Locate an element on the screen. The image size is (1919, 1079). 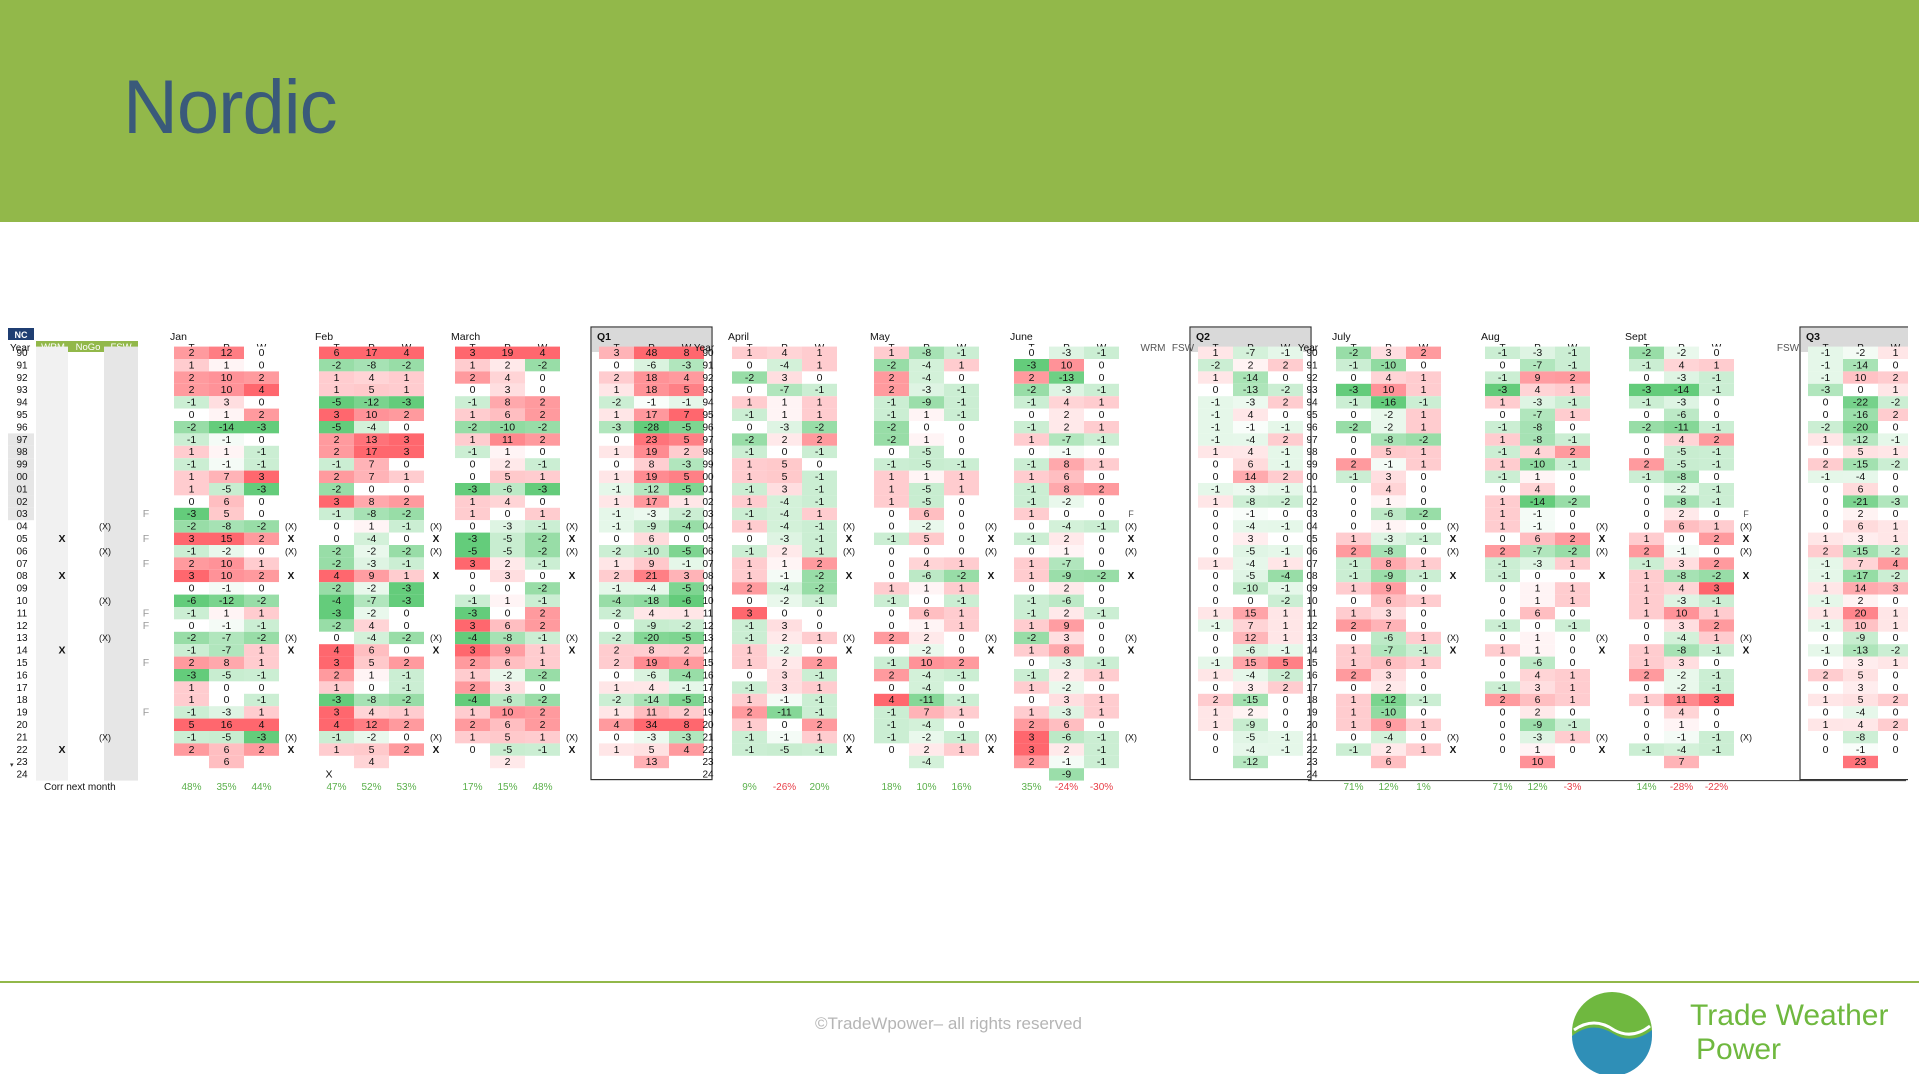
year-label: 07 is located at coordinates (1312, 564).